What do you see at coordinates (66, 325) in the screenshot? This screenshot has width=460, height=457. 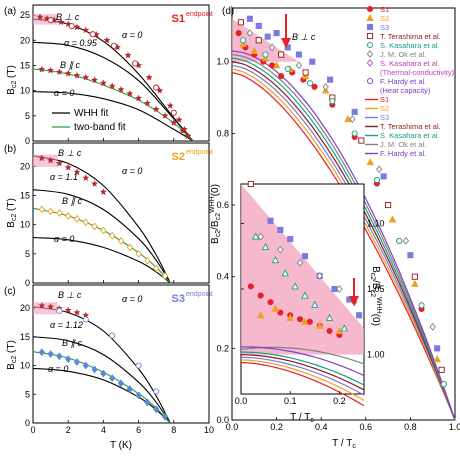 I see `panel-c-ann-alpha112: α = 1.12` at bounding box center [66, 325].